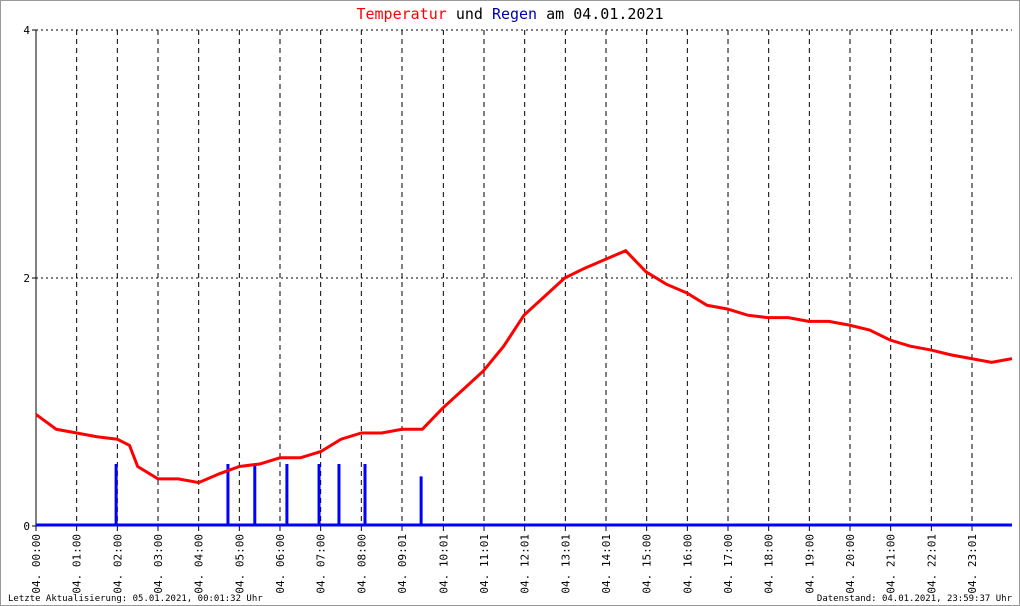  What do you see at coordinates (891, 564) in the screenshot?
I see `x-tick-label: 04. 21:00` at bounding box center [891, 564].